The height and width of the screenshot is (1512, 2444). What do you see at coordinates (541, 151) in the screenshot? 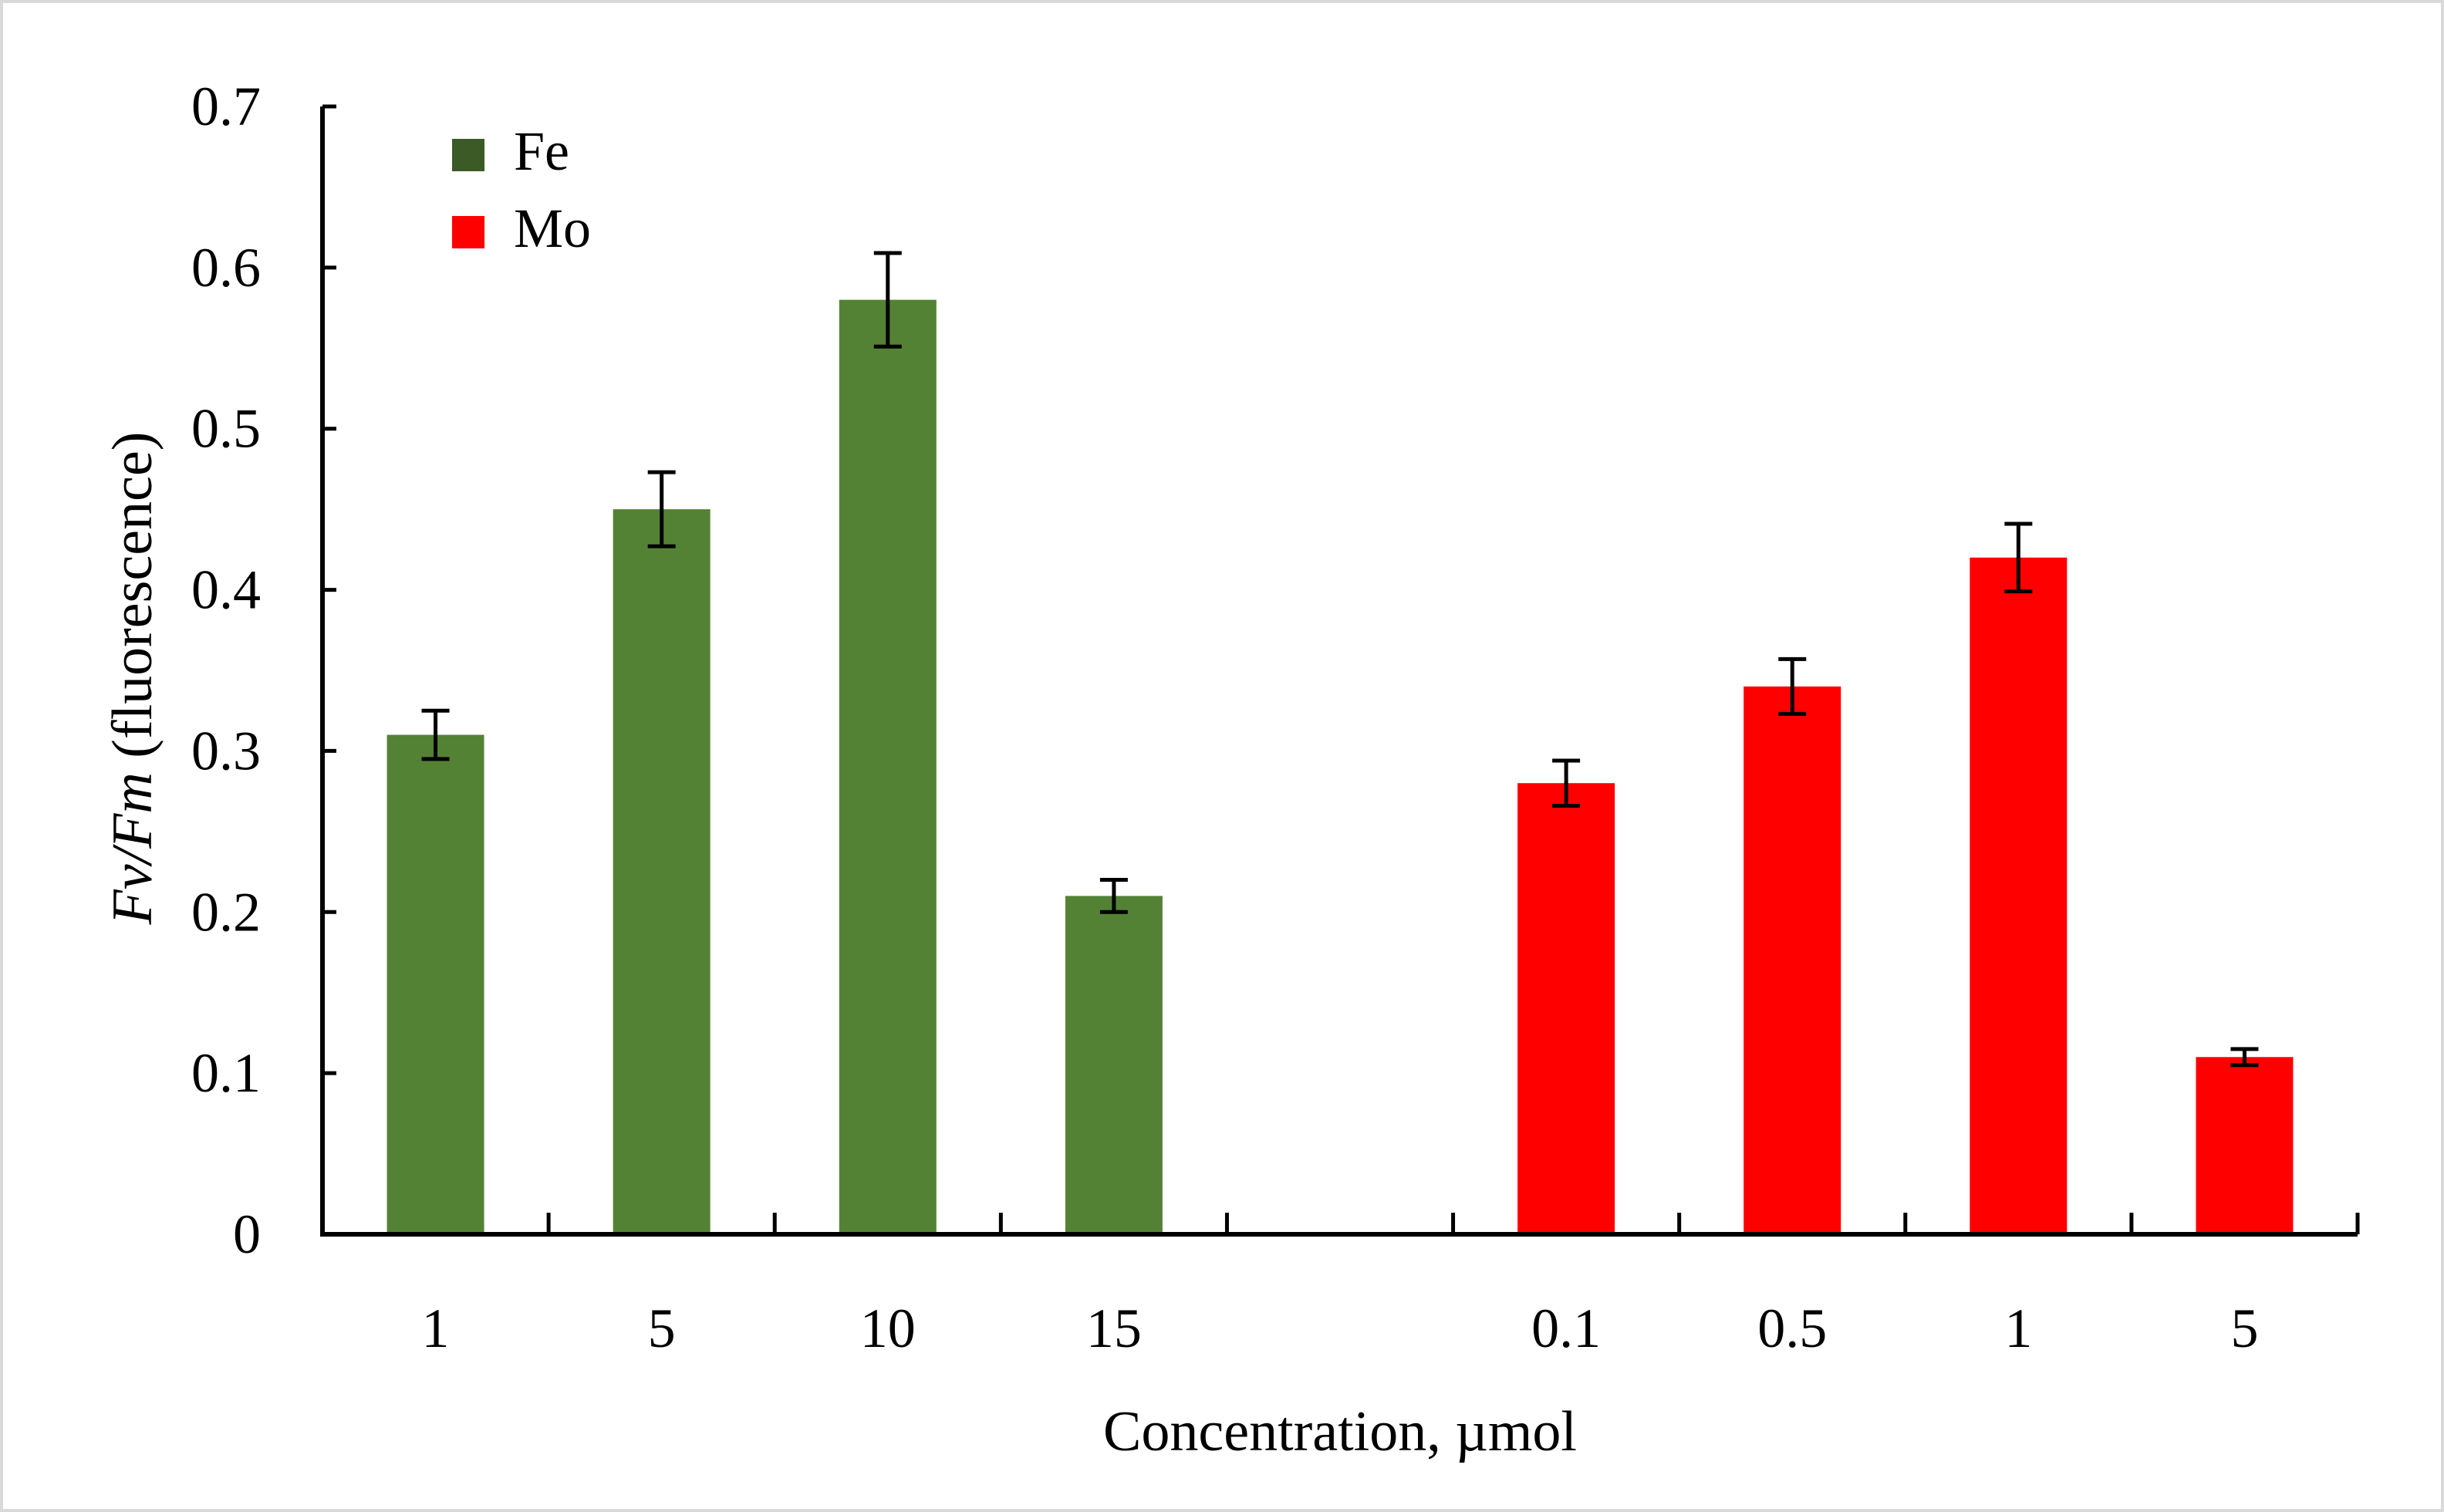
I see `legend-label-fe: Fe` at bounding box center [541, 151].